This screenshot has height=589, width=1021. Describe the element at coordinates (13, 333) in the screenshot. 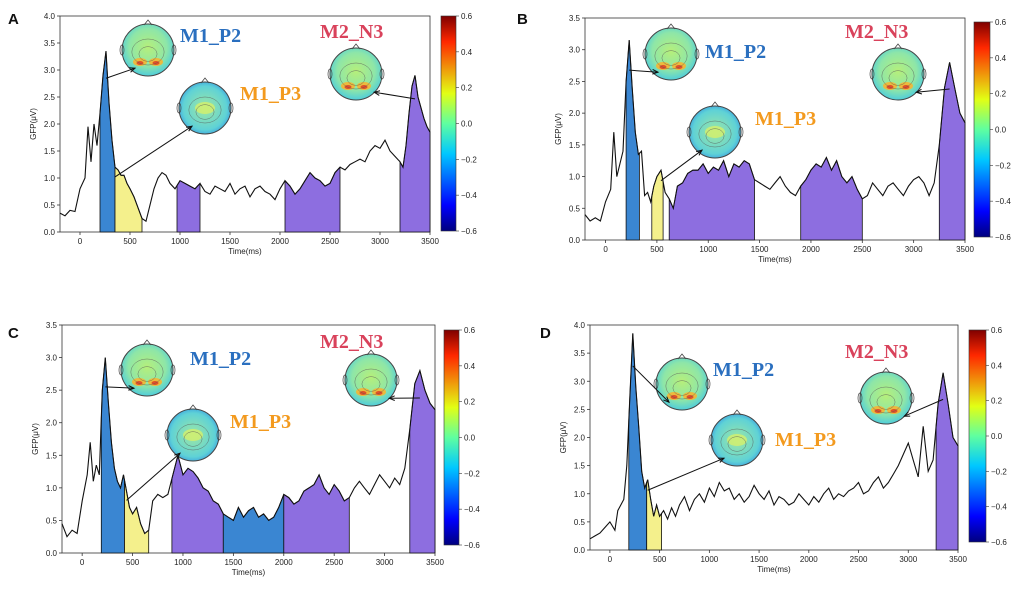

I see `panel-letter: C` at that location.